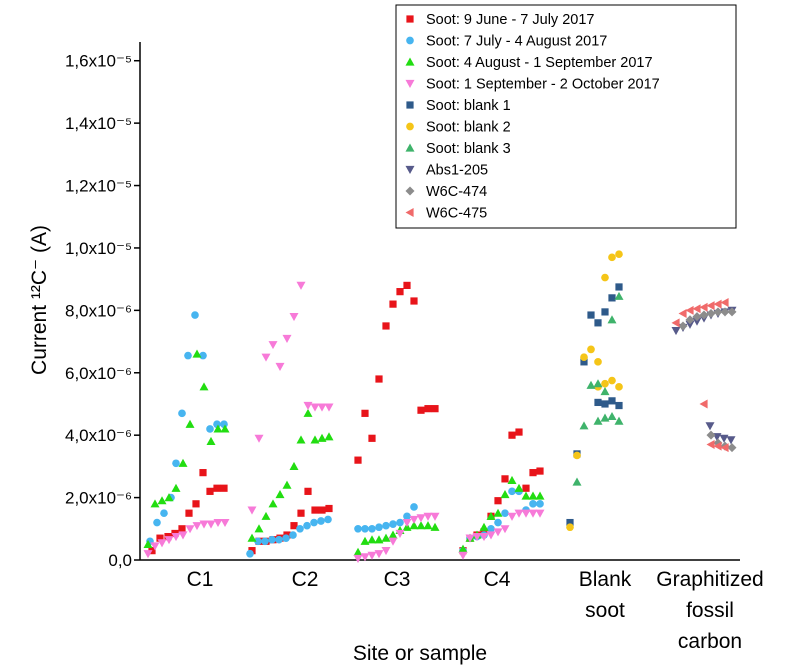  What do you see at coordinates (605, 579) in the screenshot?
I see `x-tick-label-line: Blank` at bounding box center [605, 579].